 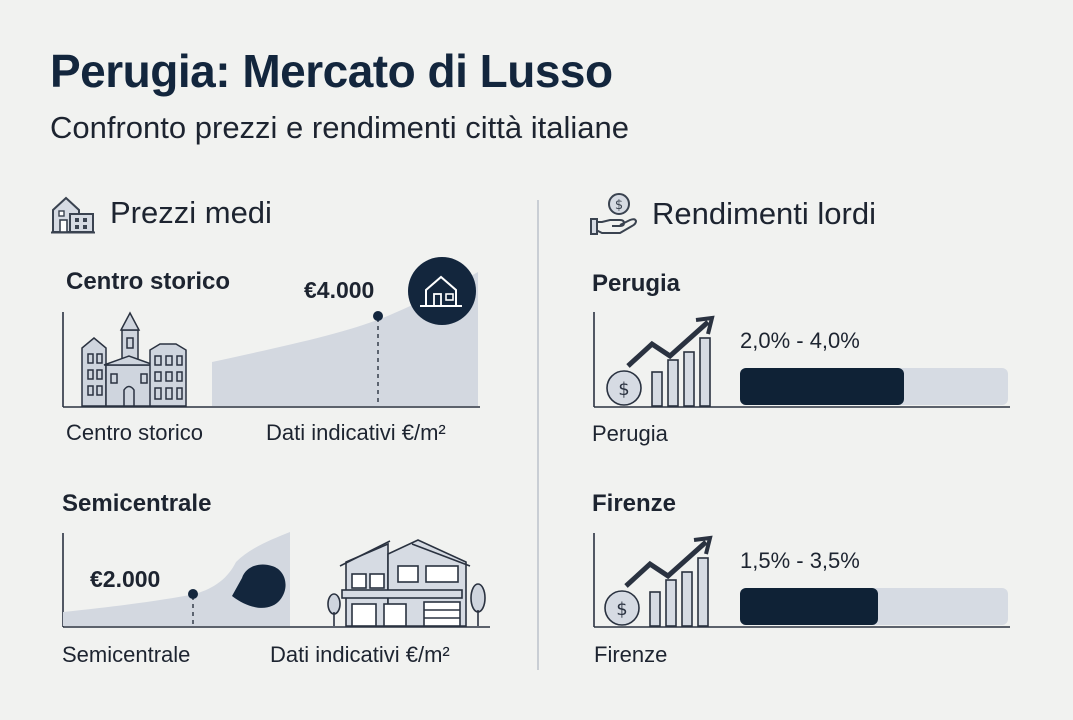 I want to click on house-badge-icon, so click(x=442, y=291).